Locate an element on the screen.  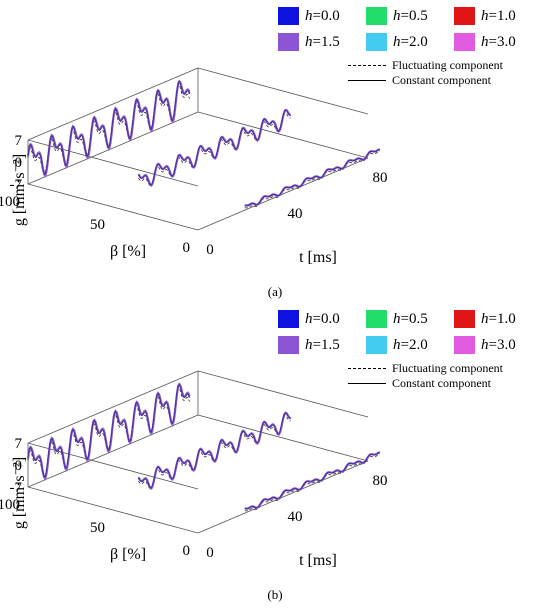
legend-item-h-1-0: h=1.0 is located at coordinates (485, 16).